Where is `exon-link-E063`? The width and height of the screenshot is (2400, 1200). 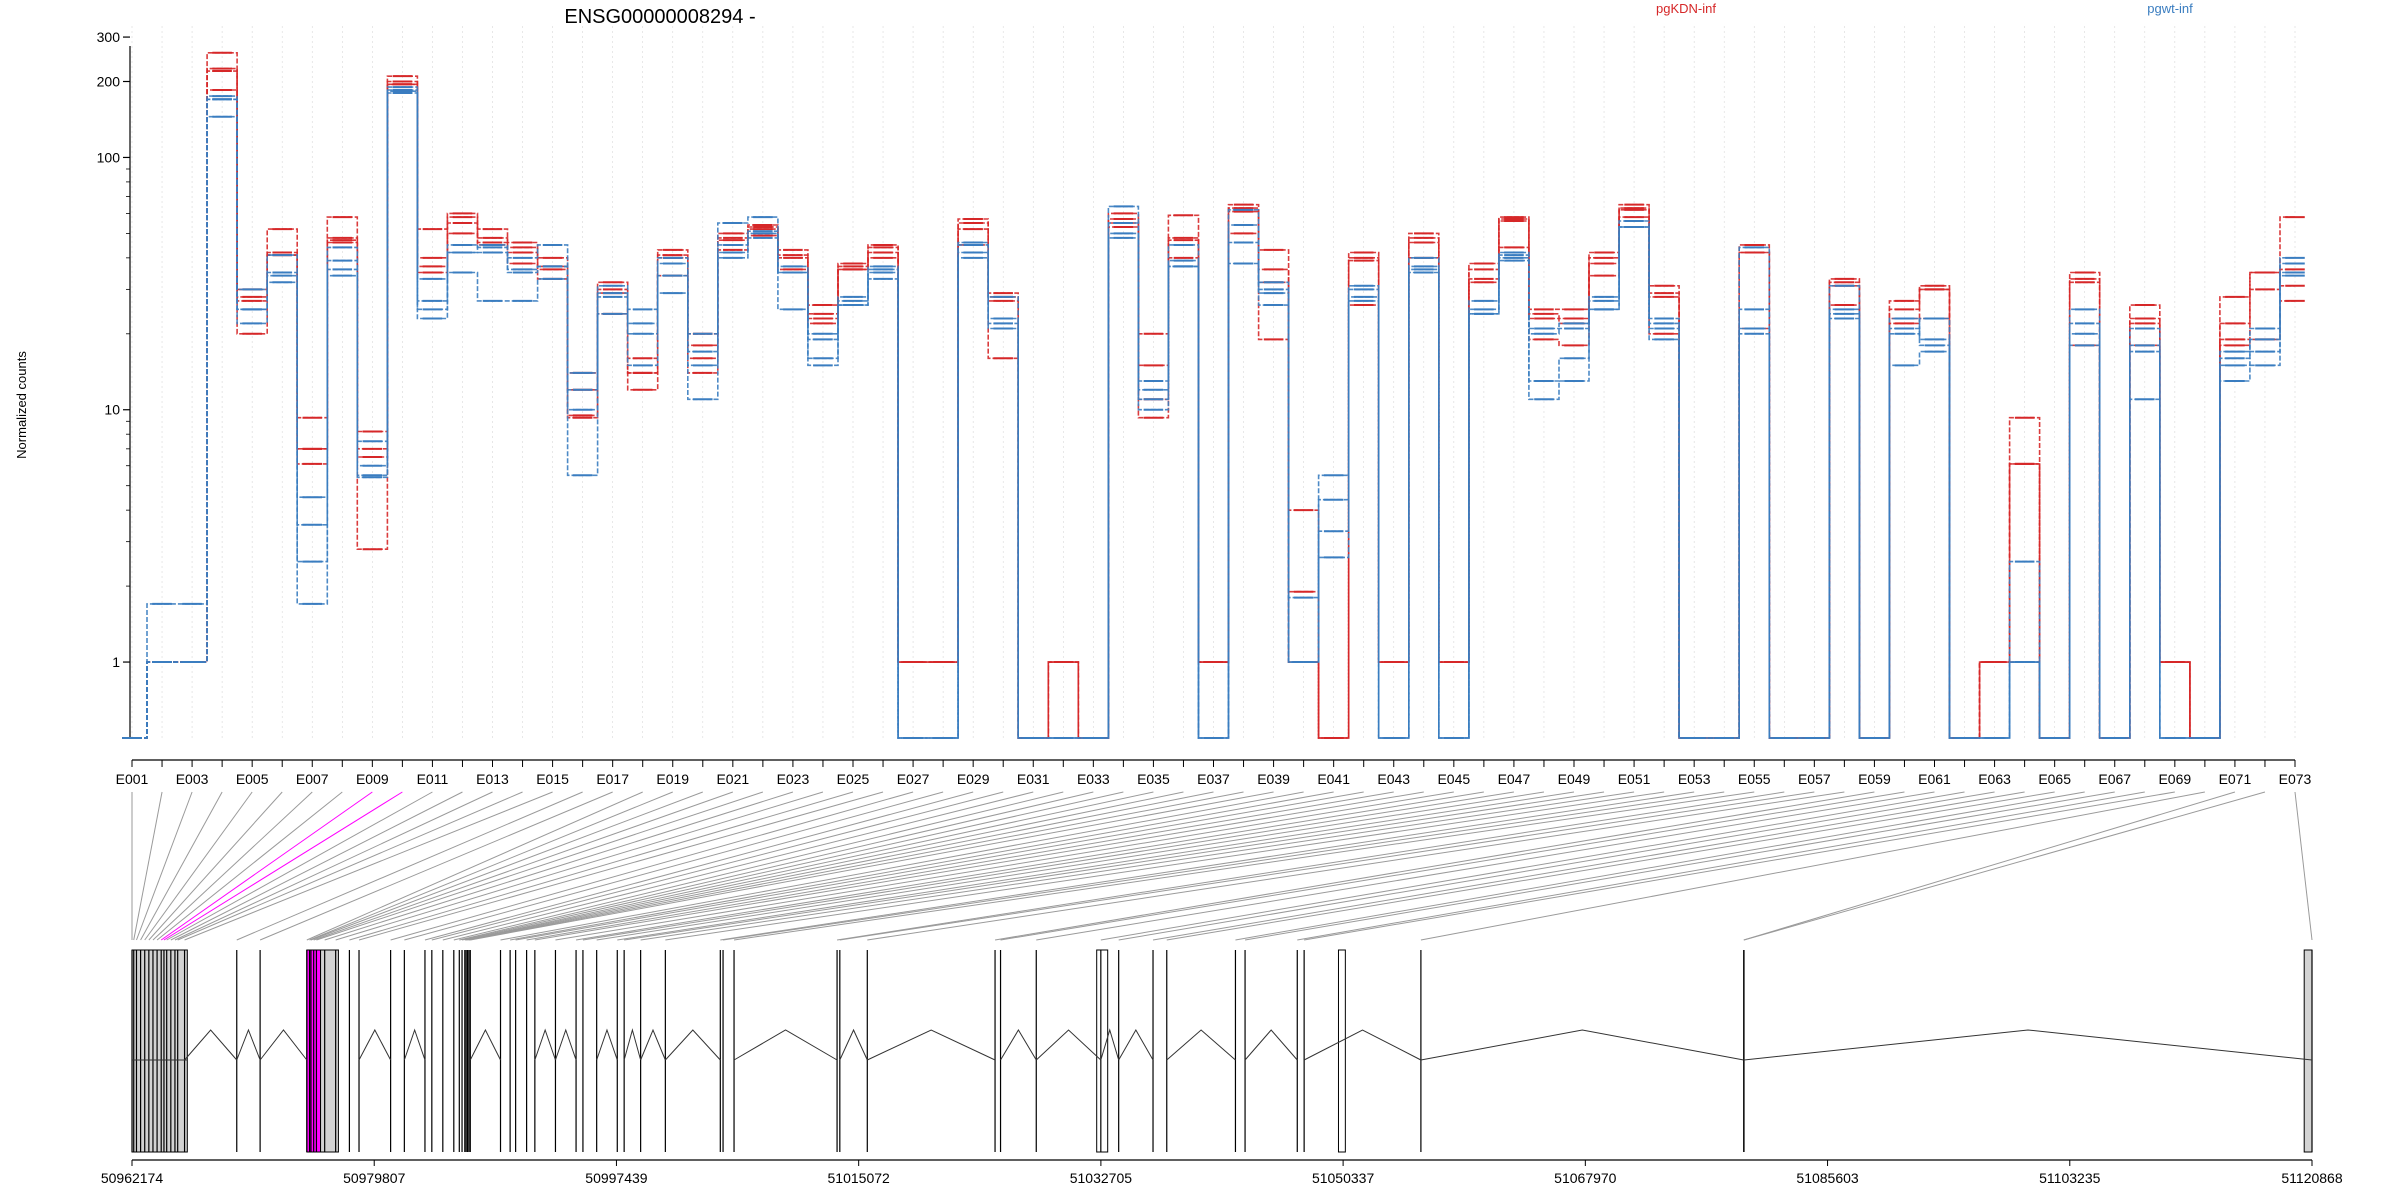
exon-link-E063 is located at coordinates (1556, 866).